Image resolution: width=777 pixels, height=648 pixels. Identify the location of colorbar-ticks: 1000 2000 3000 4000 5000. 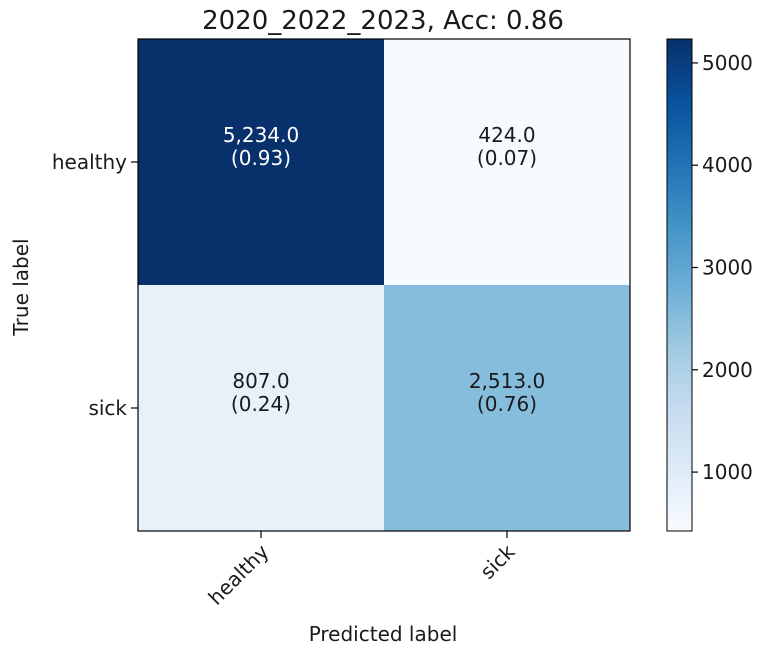
(722, 267).